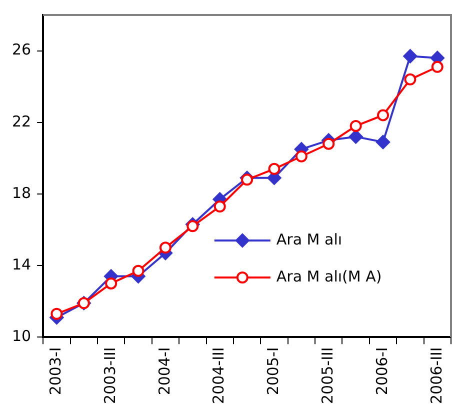 Image resolution: width=459 pixels, height=409 pixels. Describe the element at coordinates (436, 375) in the screenshot. I see `x-tick-label: 2006-III` at that location.